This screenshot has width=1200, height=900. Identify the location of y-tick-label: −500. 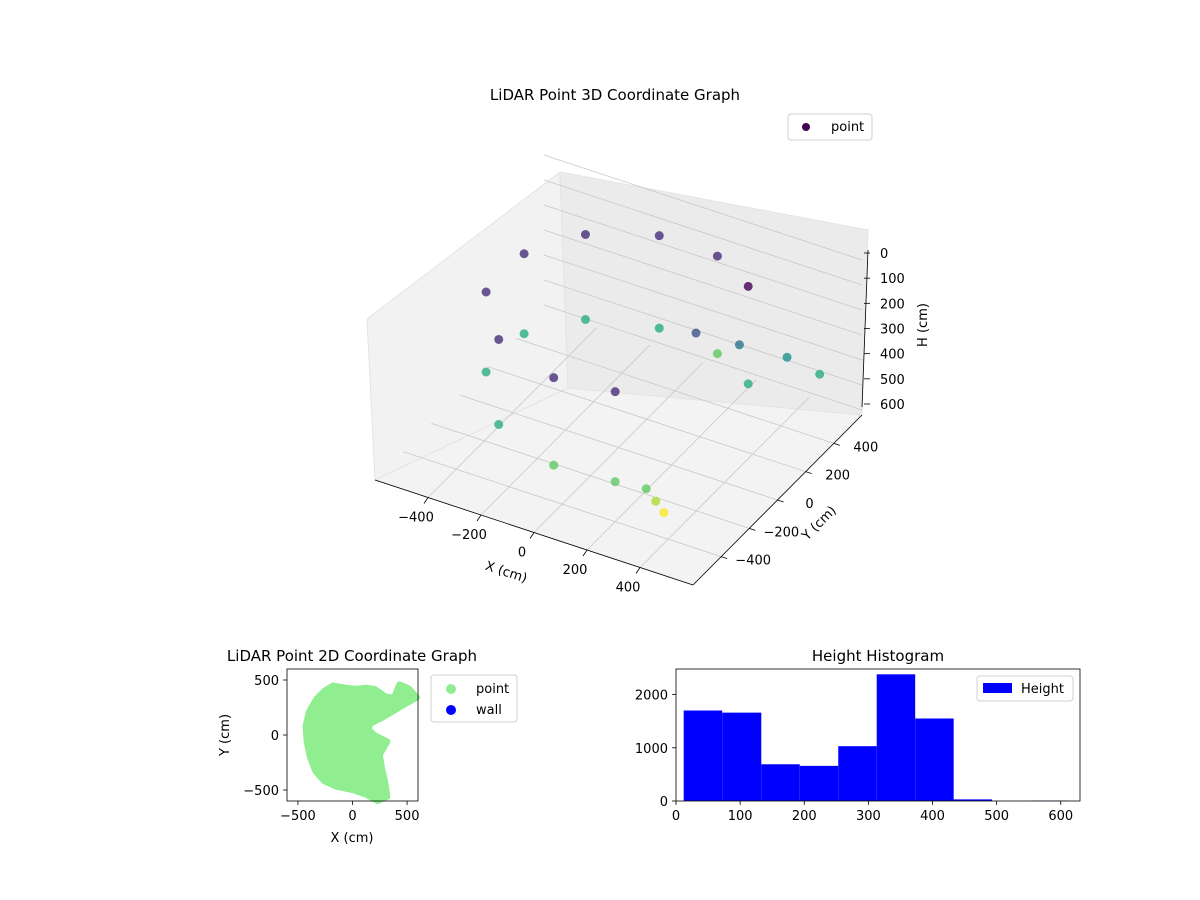
(261, 791).